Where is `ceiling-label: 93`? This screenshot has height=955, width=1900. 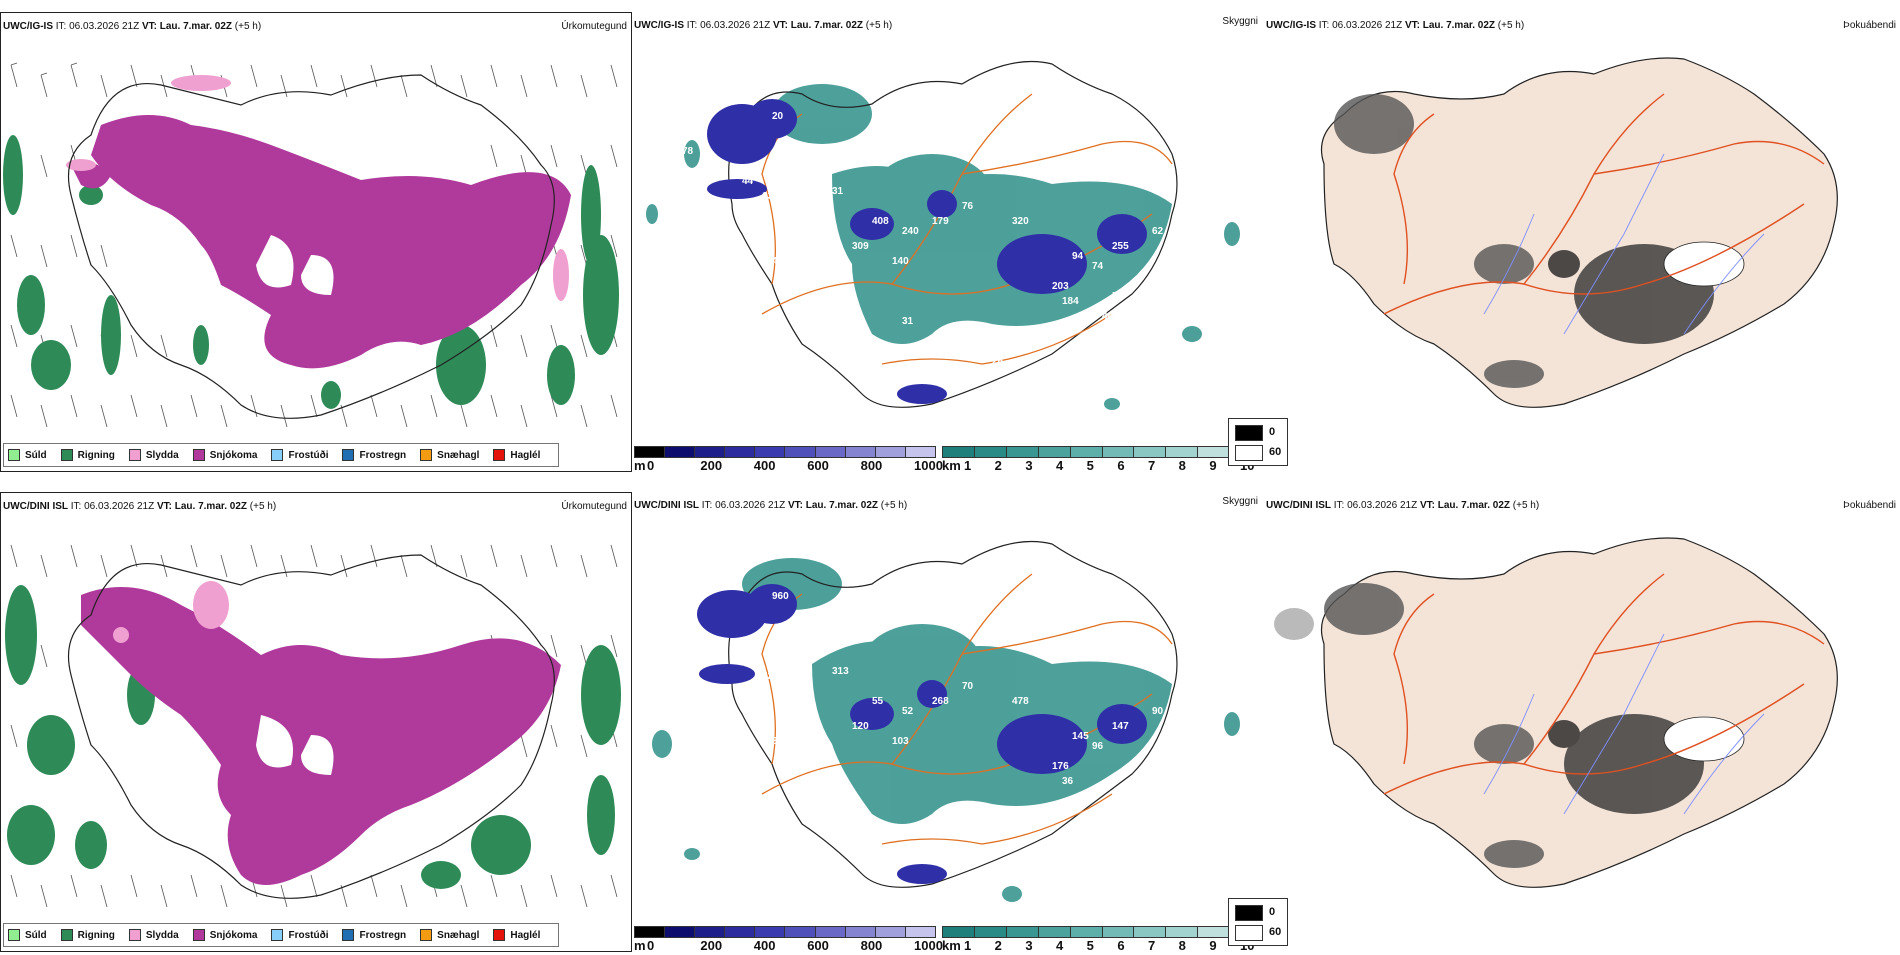
ceiling-label: 93 is located at coordinates (1208, 171).